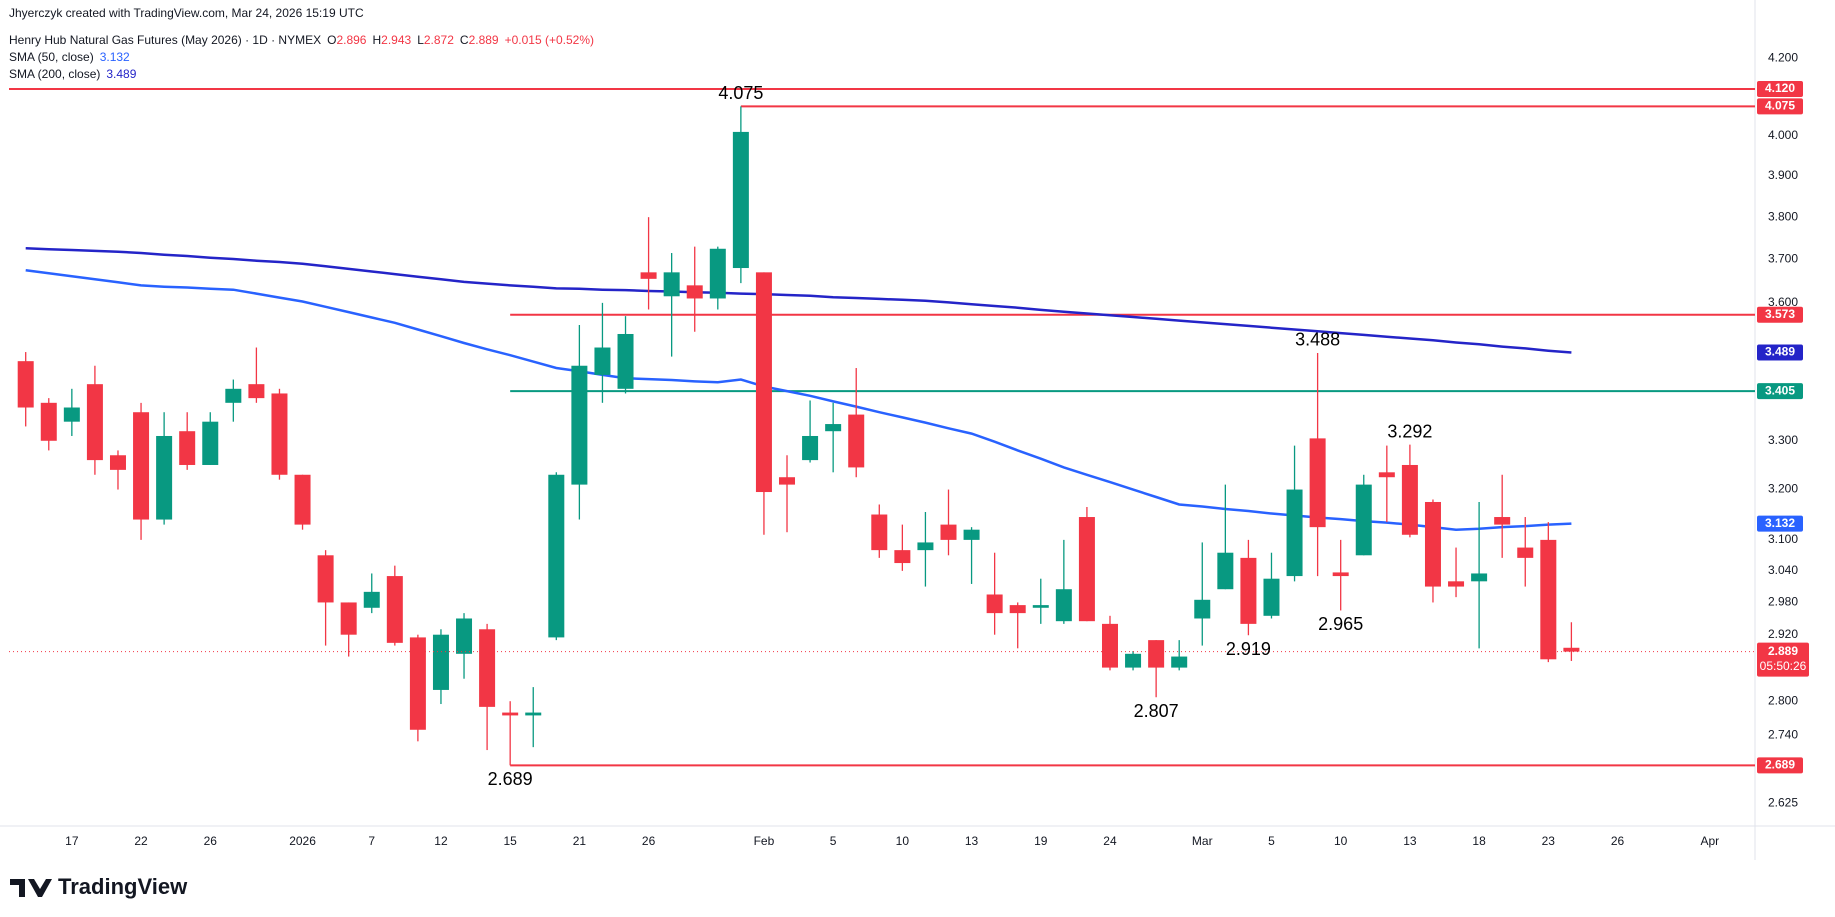 Image resolution: width=1835 pixels, height=917 pixels. What do you see at coordinates (1783, 634) in the screenshot?
I see `y-tick-label: 2.920` at bounding box center [1783, 634].